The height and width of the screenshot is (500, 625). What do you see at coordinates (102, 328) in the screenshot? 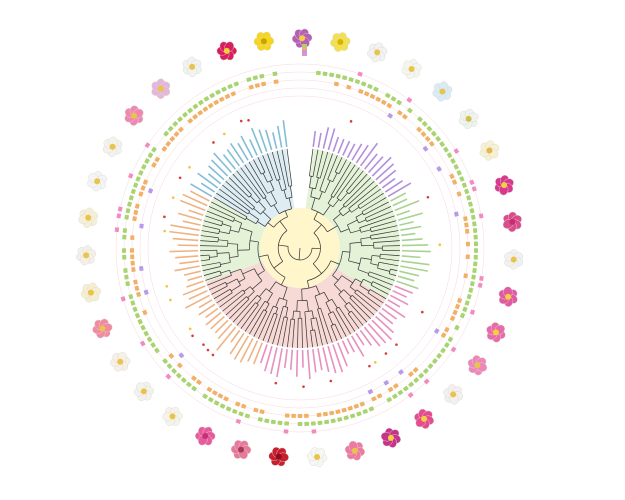
I see `pink-rose-flower-icon` at bounding box center [102, 328].